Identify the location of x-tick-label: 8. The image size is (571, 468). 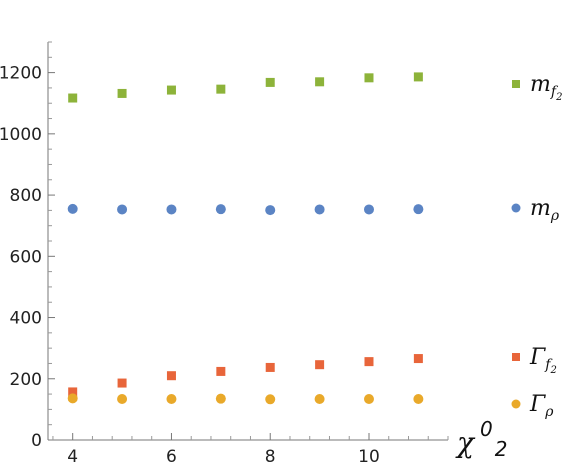
(270, 457).